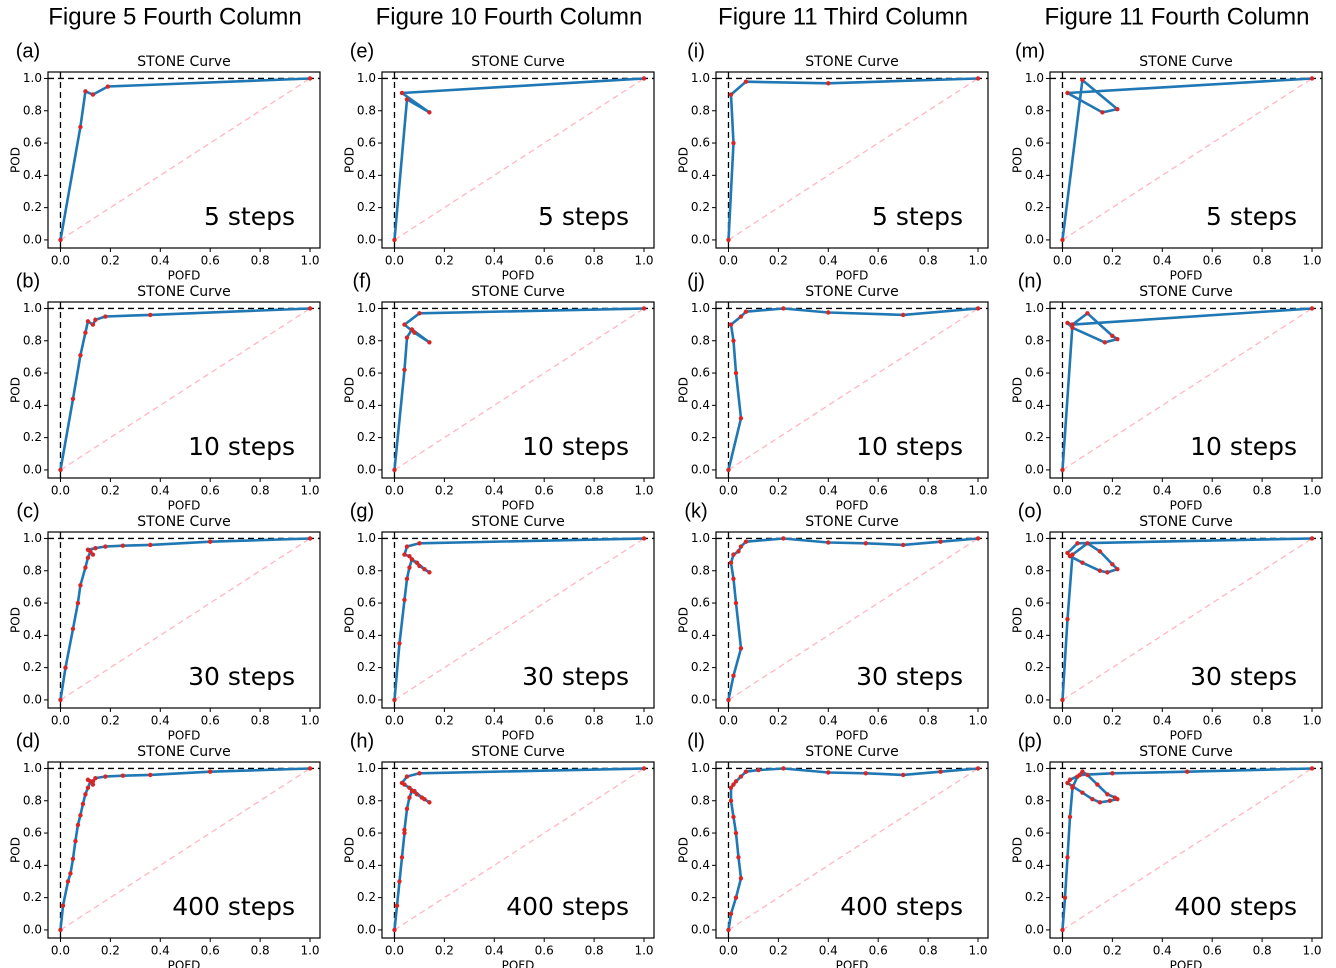 Image resolution: width=1336 pixels, height=968 pixels. I want to click on y-tick-label: 0.0, so click(700, 239).